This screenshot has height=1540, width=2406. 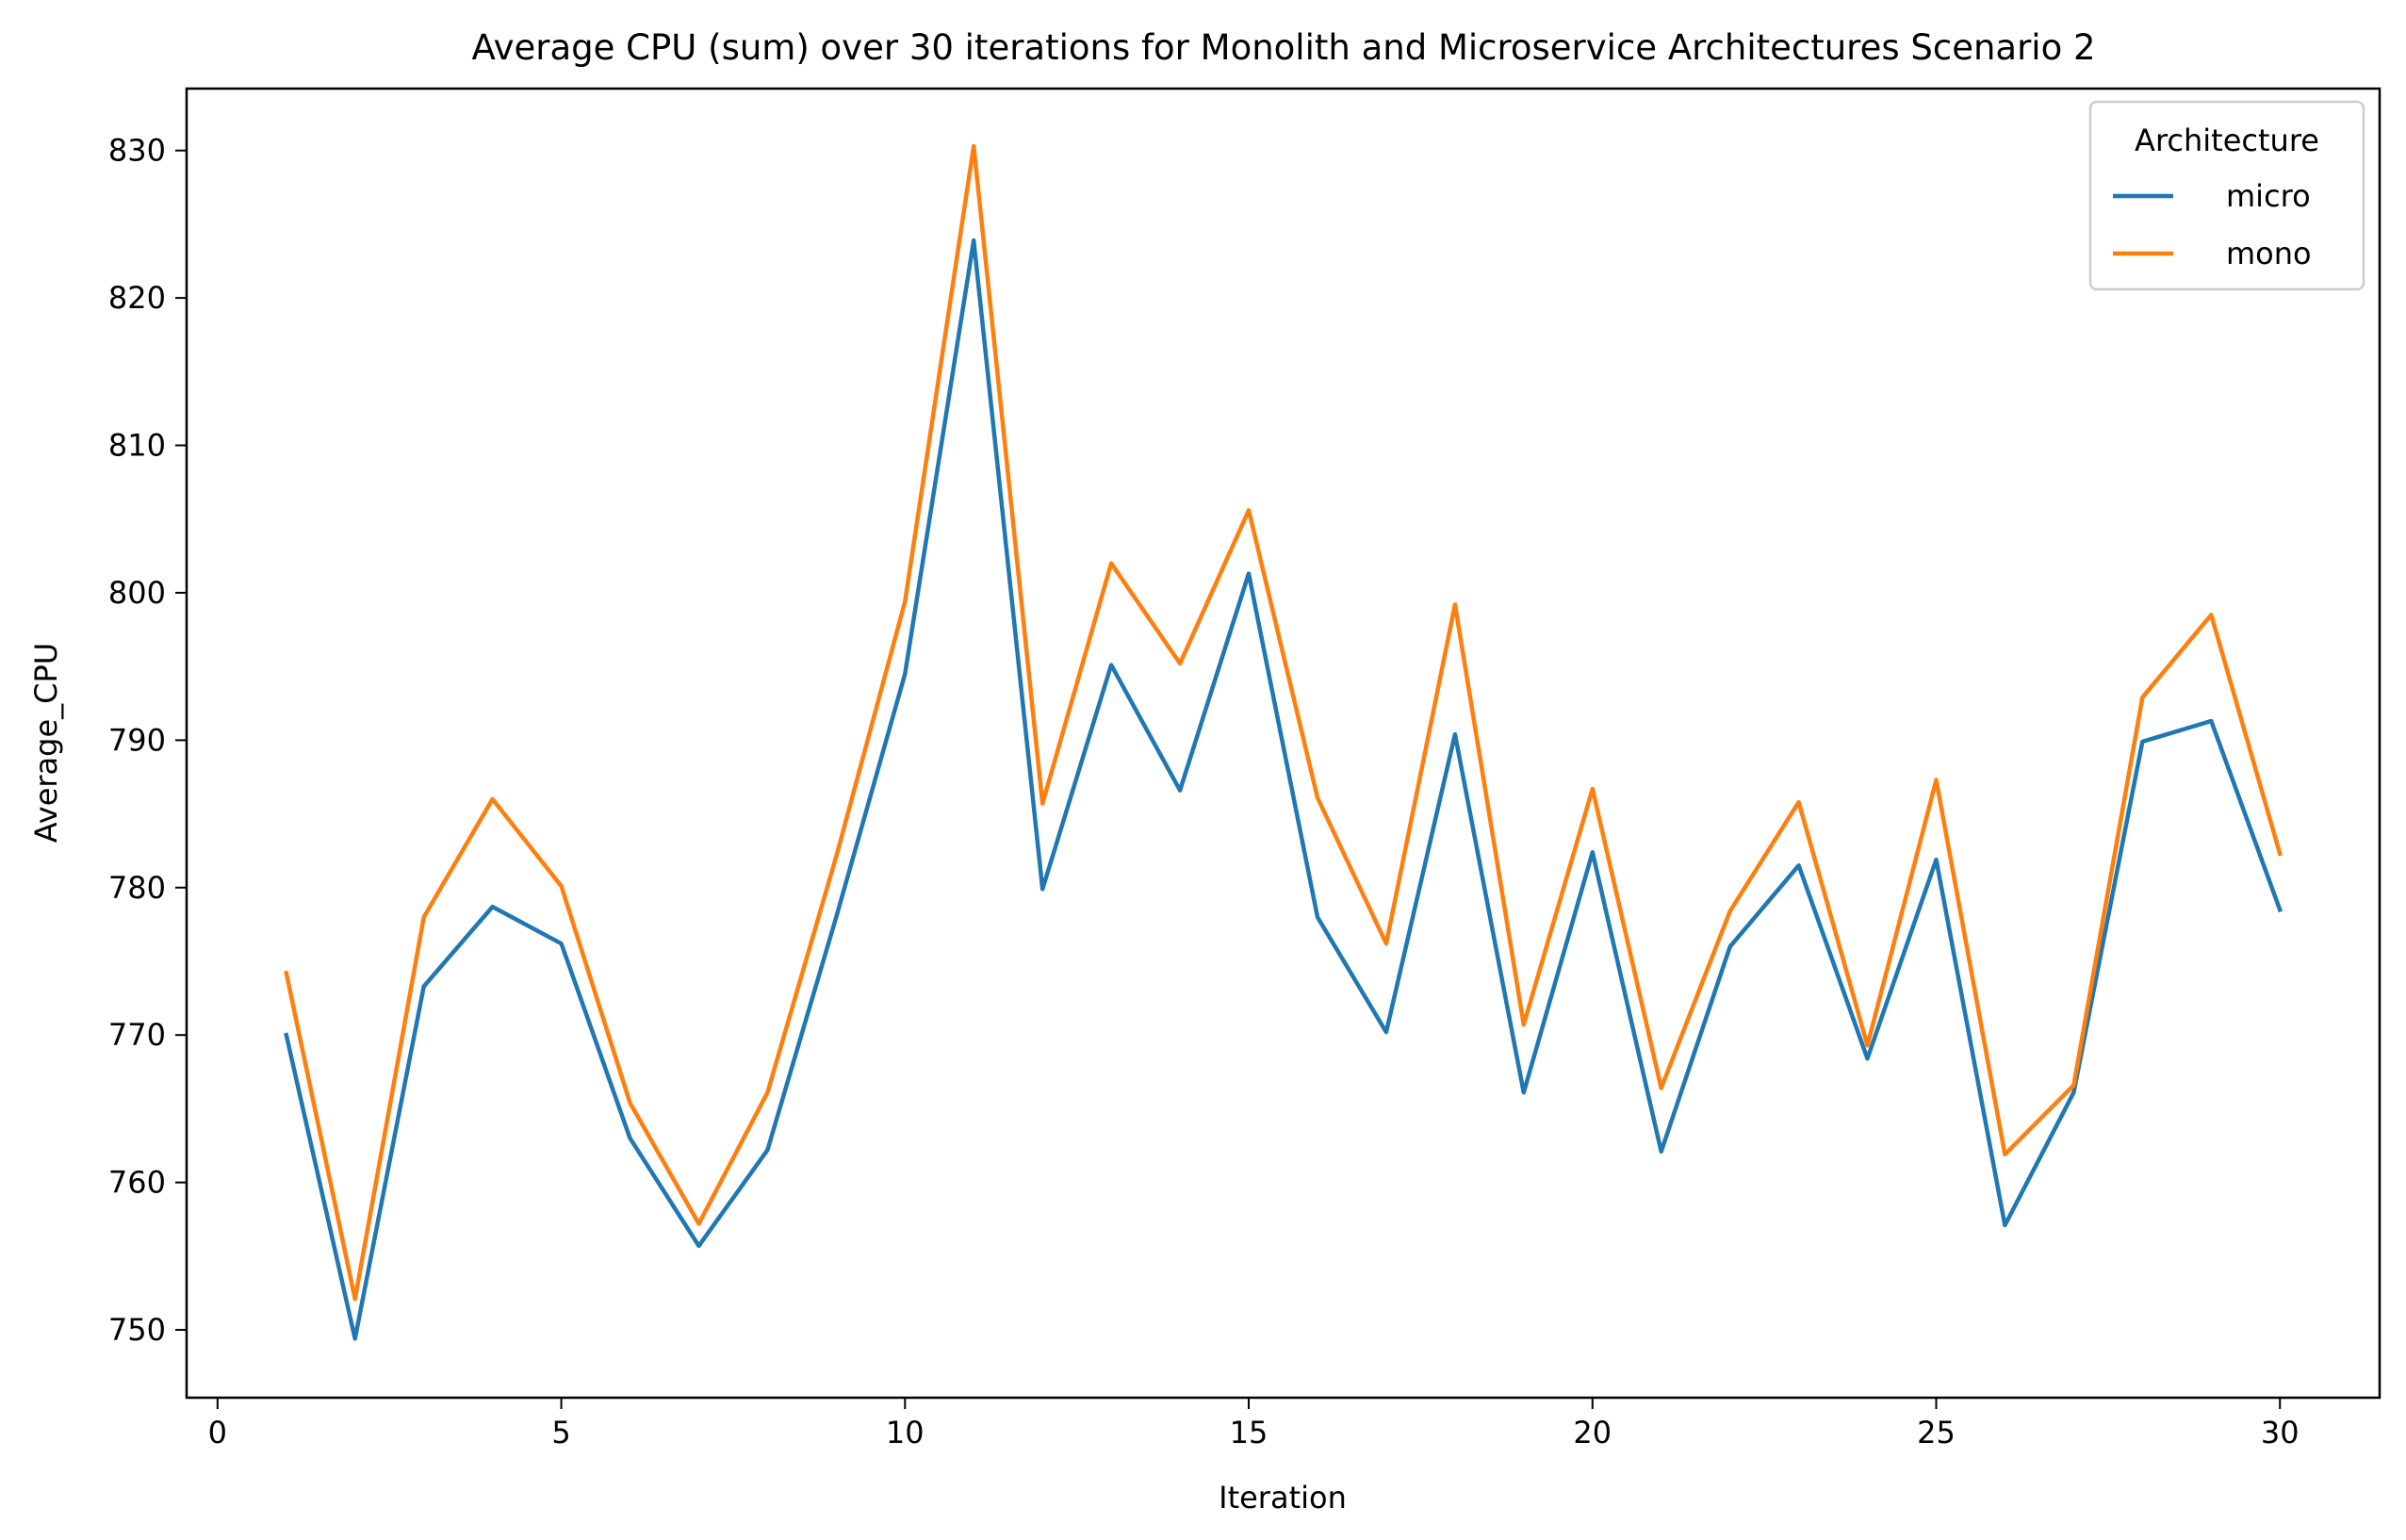 What do you see at coordinates (218, 1432) in the screenshot?
I see `x-tick-label: 0` at bounding box center [218, 1432].